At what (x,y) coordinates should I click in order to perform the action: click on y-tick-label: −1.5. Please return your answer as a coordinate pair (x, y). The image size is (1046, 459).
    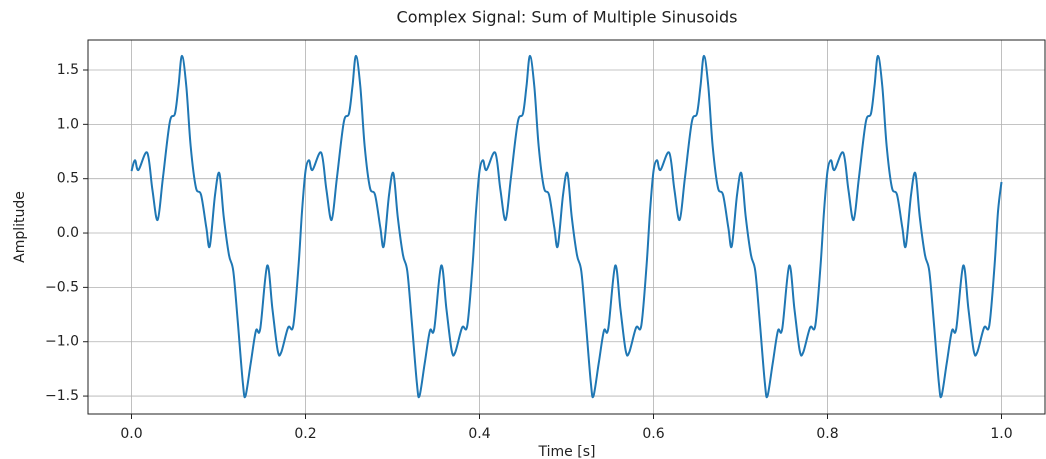
    Looking at the image, I should click on (62, 396).